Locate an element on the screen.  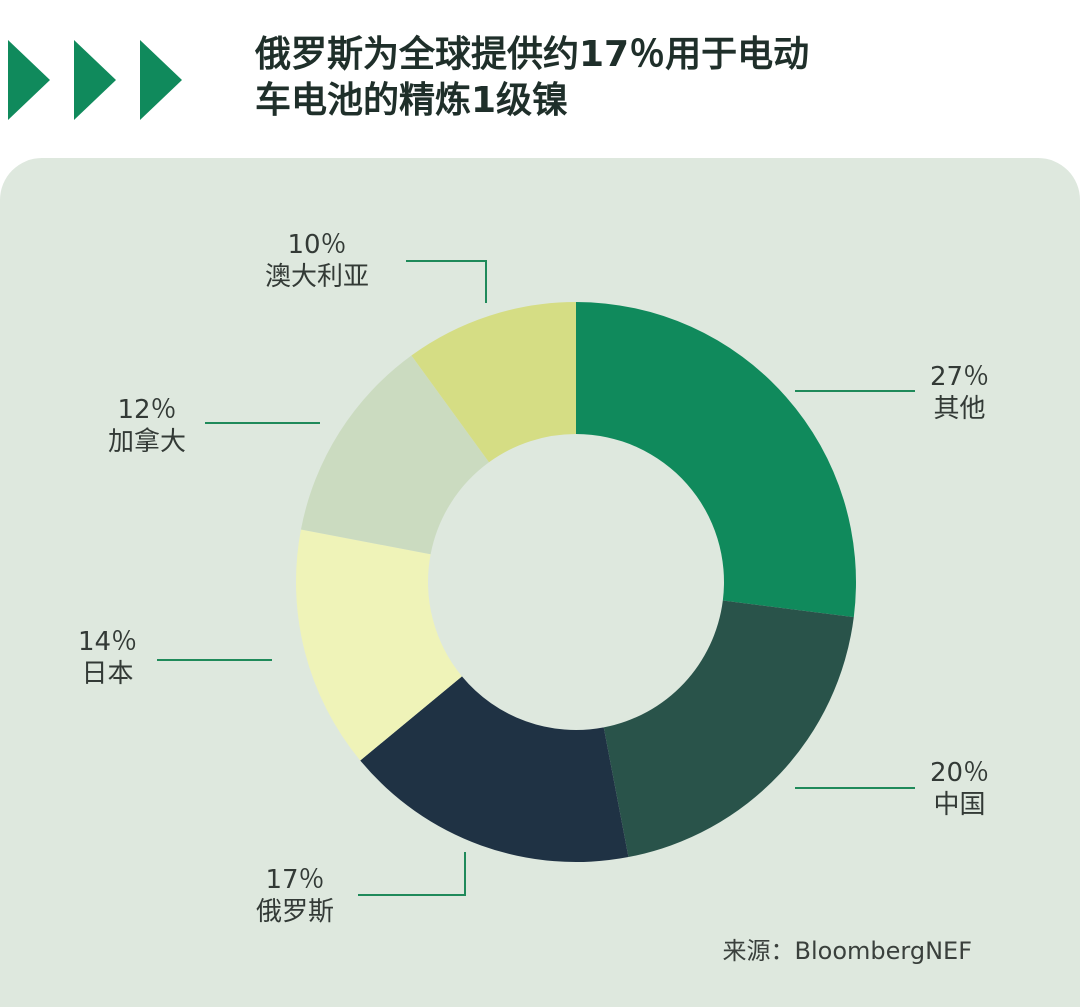
slice-label-canada-pct: 12％ is located at coordinates (147, 410).